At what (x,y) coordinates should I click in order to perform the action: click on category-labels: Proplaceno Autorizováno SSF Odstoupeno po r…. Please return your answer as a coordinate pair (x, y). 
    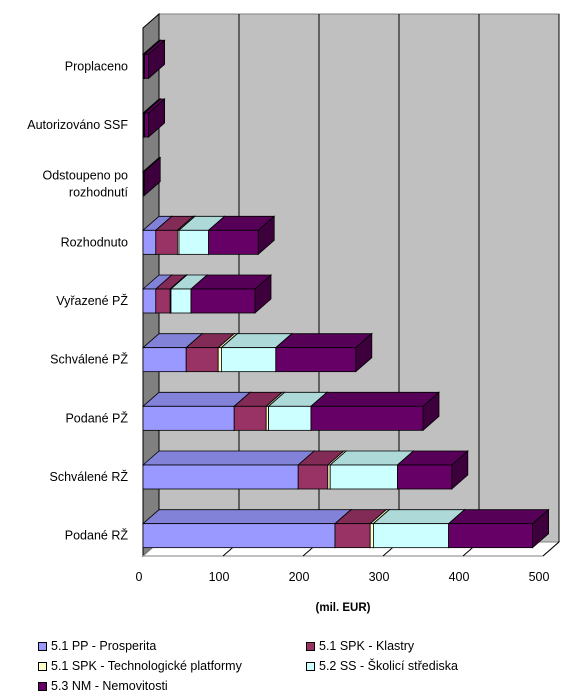
    Looking at the image, I should click on (77, 300).